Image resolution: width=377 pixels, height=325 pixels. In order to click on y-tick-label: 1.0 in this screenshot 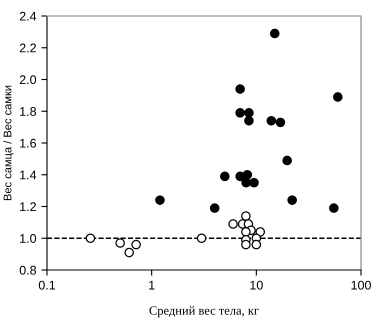, I will do `click(28, 238)`.